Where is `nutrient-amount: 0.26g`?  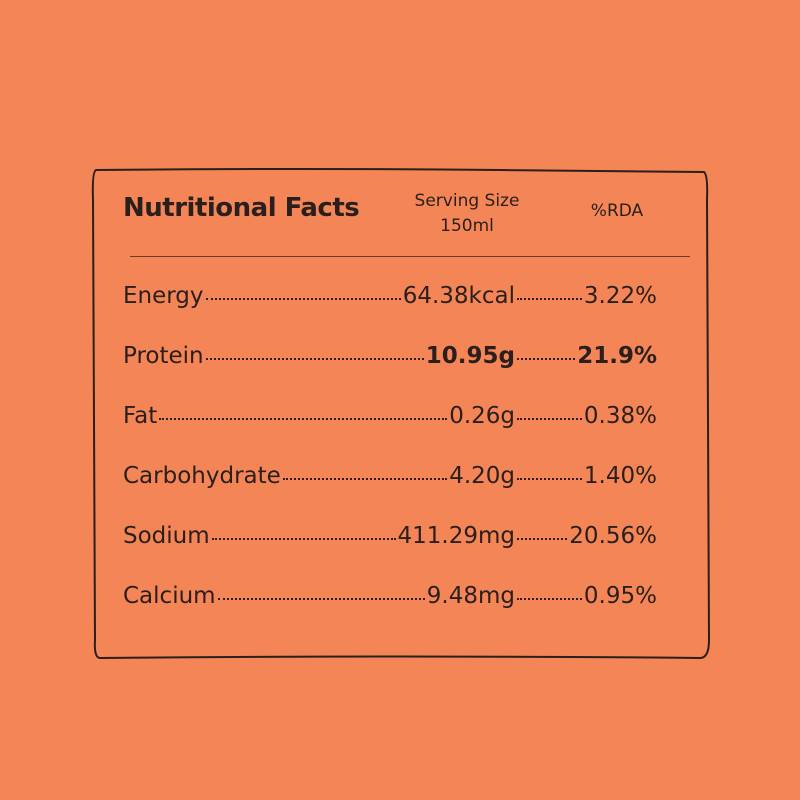 nutrient-amount: 0.26g is located at coordinates (482, 416).